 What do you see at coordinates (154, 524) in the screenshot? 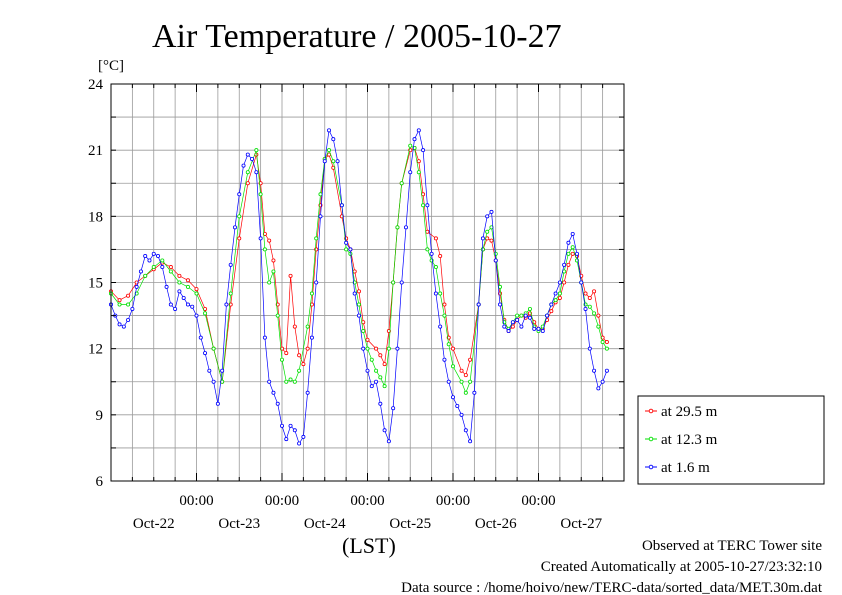
I see `x-tick-day-label: Oct-22` at bounding box center [154, 524].